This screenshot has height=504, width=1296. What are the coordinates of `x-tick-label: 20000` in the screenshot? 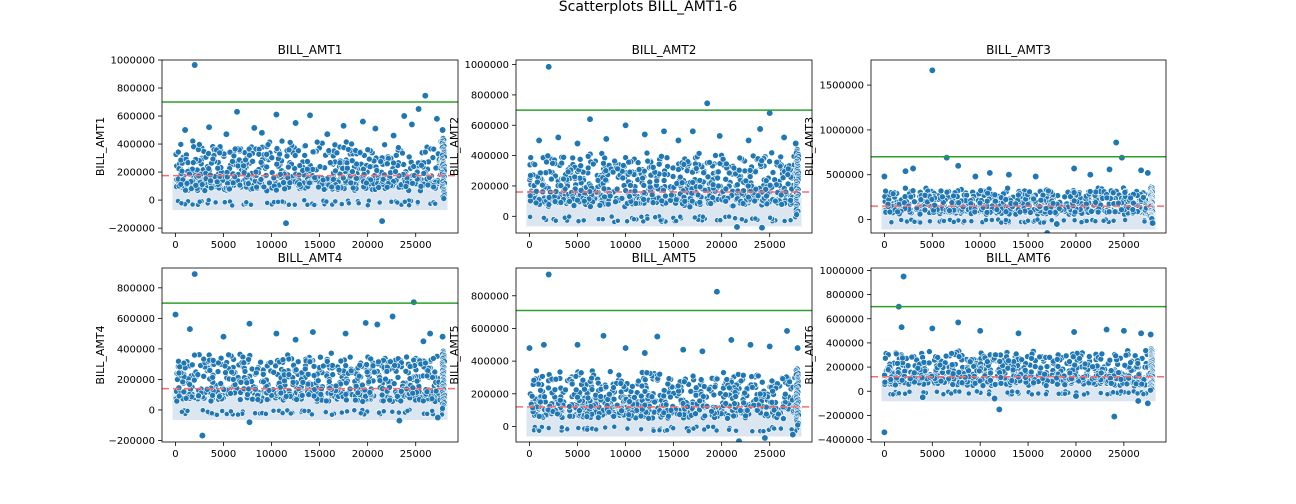 It's located at (1076, 245).